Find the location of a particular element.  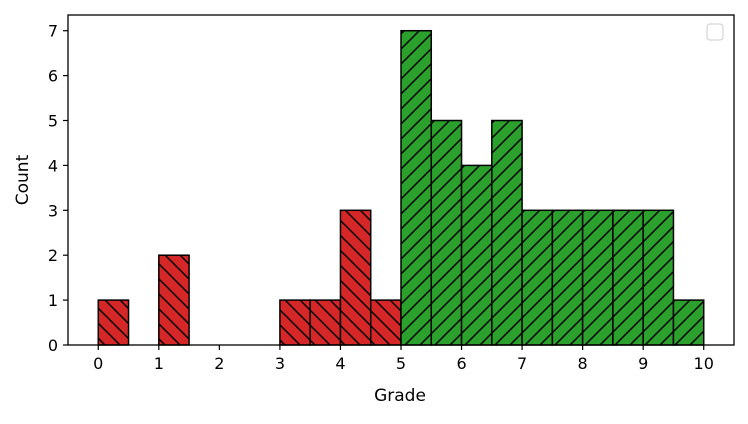

y-tick-label: 7 is located at coordinates (53, 31).